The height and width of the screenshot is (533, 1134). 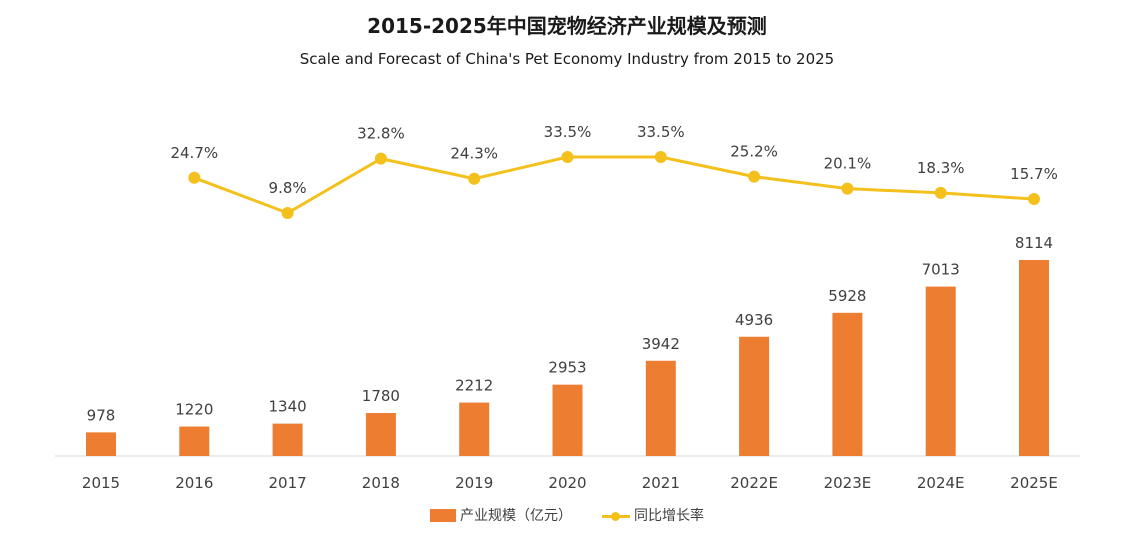 What do you see at coordinates (516, 516) in the screenshot?
I see `legend-label-scale: 产业规模（亿元）` at bounding box center [516, 516].